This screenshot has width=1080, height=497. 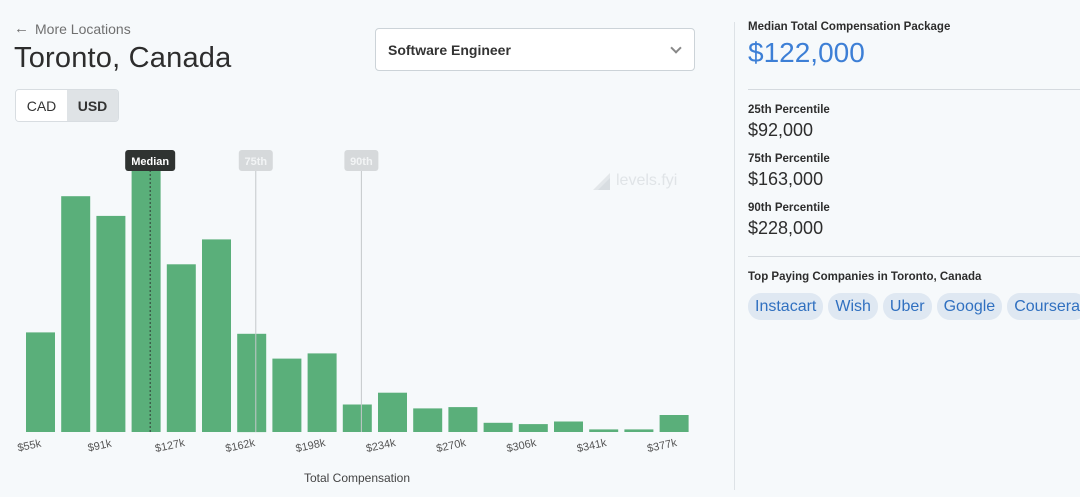 What do you see at coordinates (449, 49) in the screenshot?
I see `job-title-value: Software Engineer` at bounding box center [449, 49].